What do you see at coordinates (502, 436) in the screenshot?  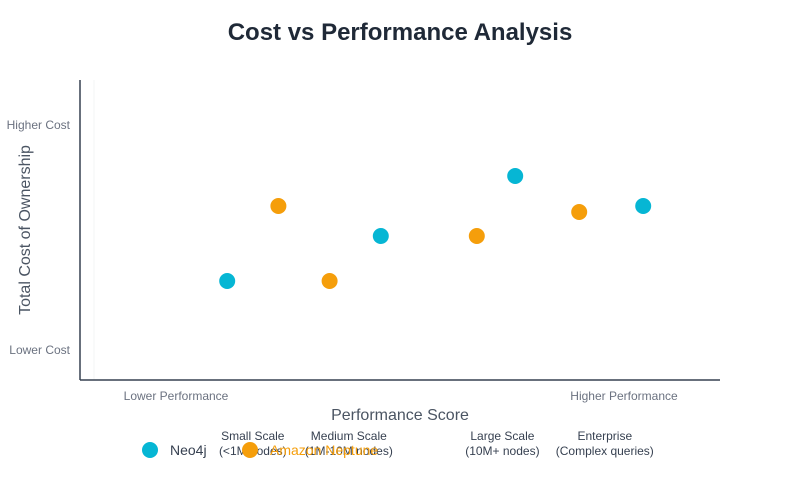 I see `annotation-title: Large Scale` at bounding box center [502, 436].